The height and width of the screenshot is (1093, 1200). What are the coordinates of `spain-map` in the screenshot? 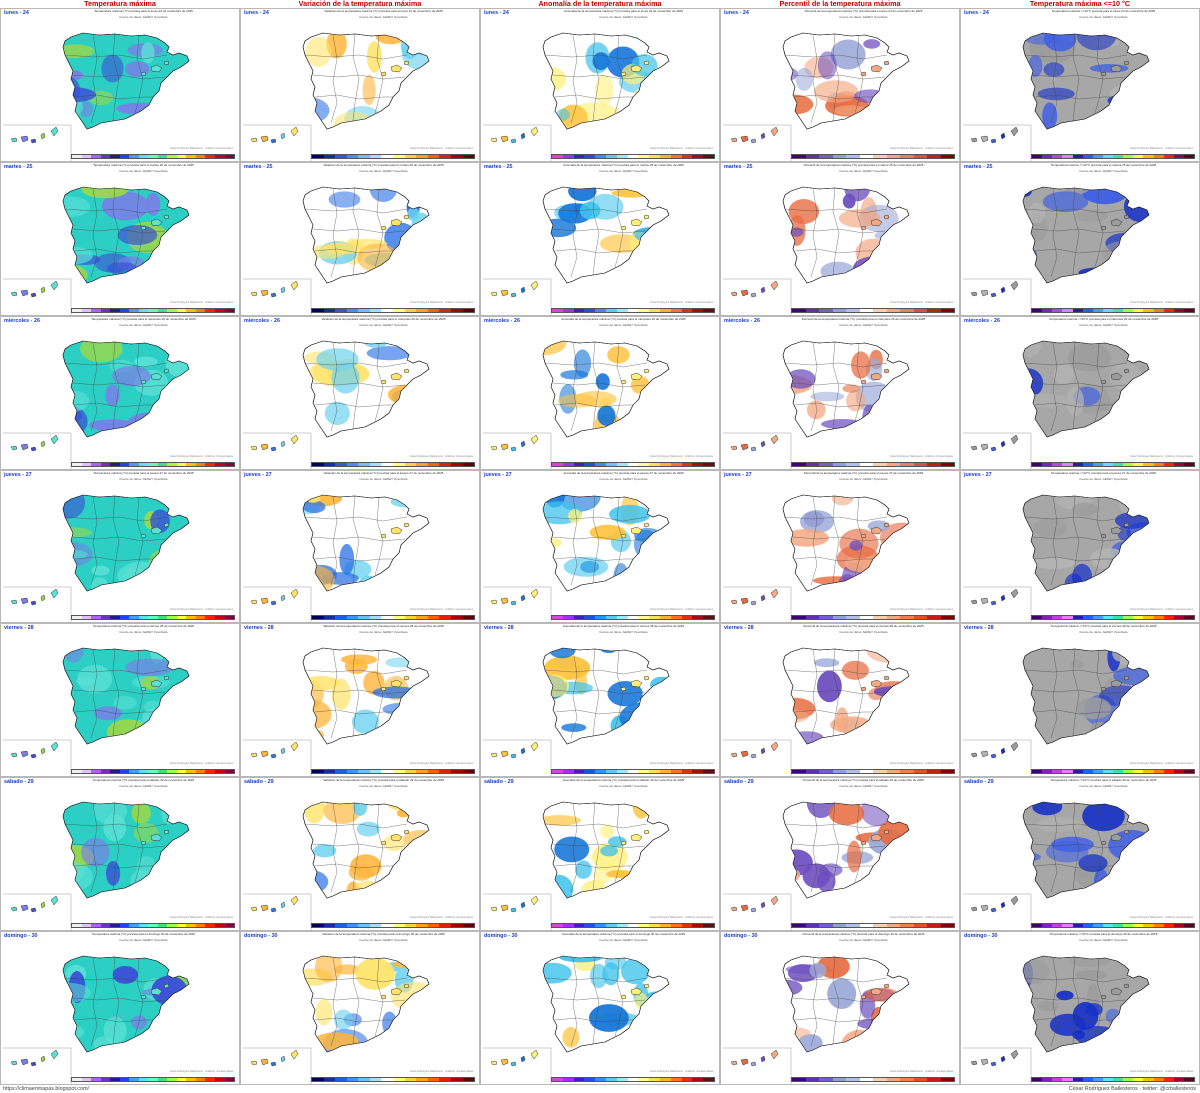 It's located at (1056, 250).